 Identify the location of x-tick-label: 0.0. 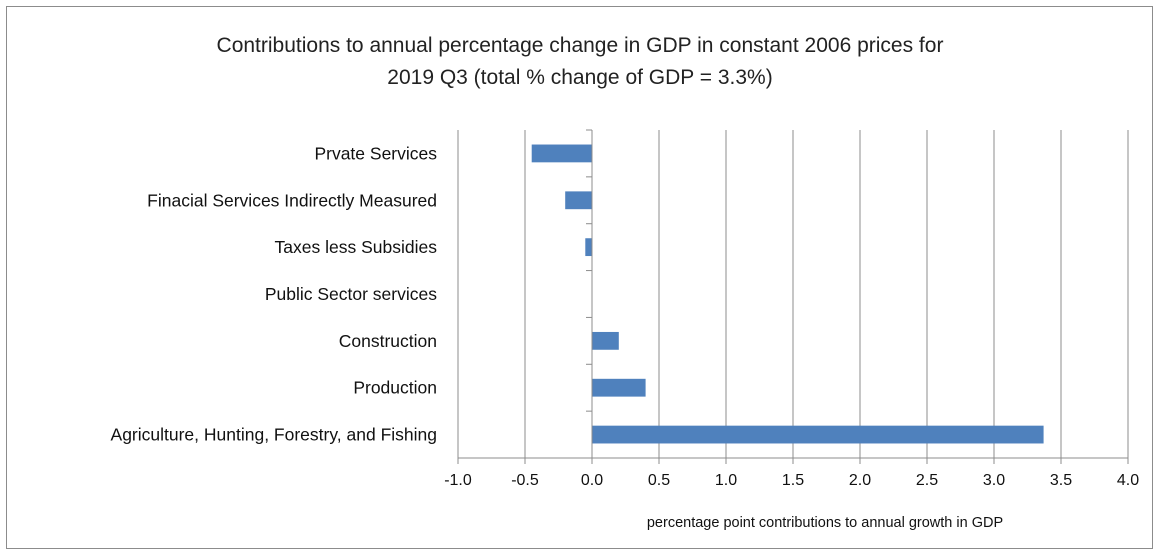
(592, 480).